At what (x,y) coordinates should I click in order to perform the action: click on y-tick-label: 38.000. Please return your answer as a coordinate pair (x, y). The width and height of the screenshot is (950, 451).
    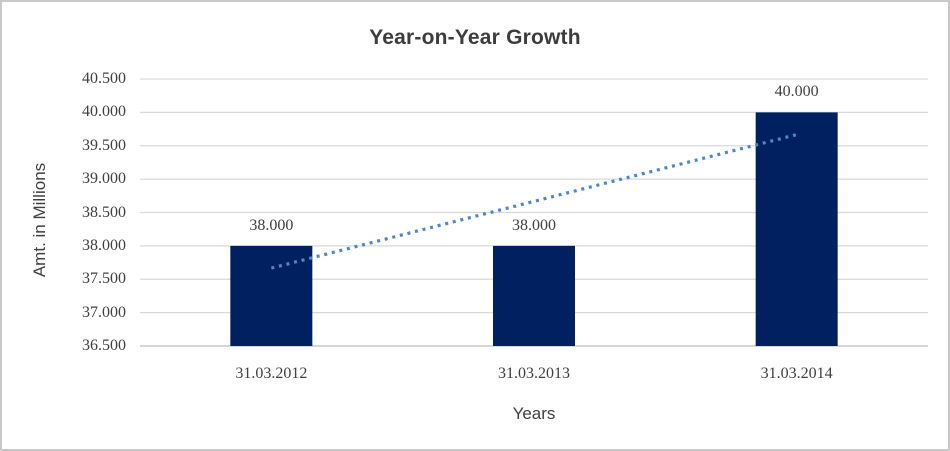
    Looking at the image, I should click on (104, 245).